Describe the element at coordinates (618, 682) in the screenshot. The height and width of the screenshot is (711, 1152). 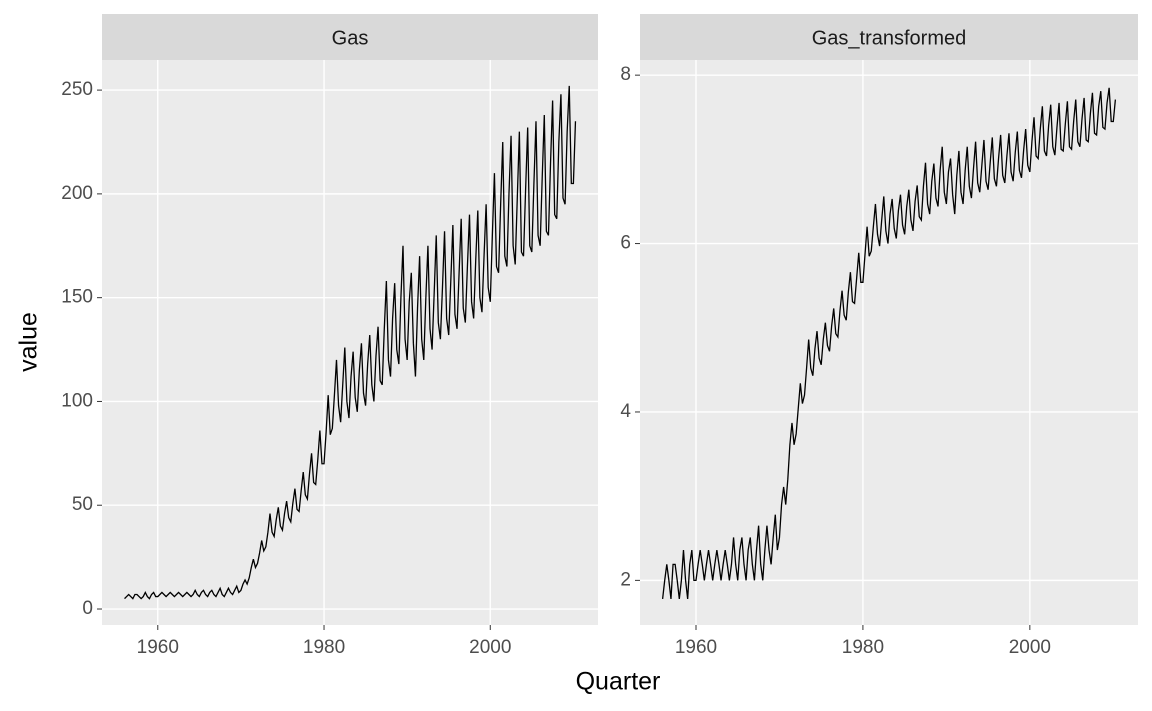
I see `x-axis-title: Quarter` at that location.